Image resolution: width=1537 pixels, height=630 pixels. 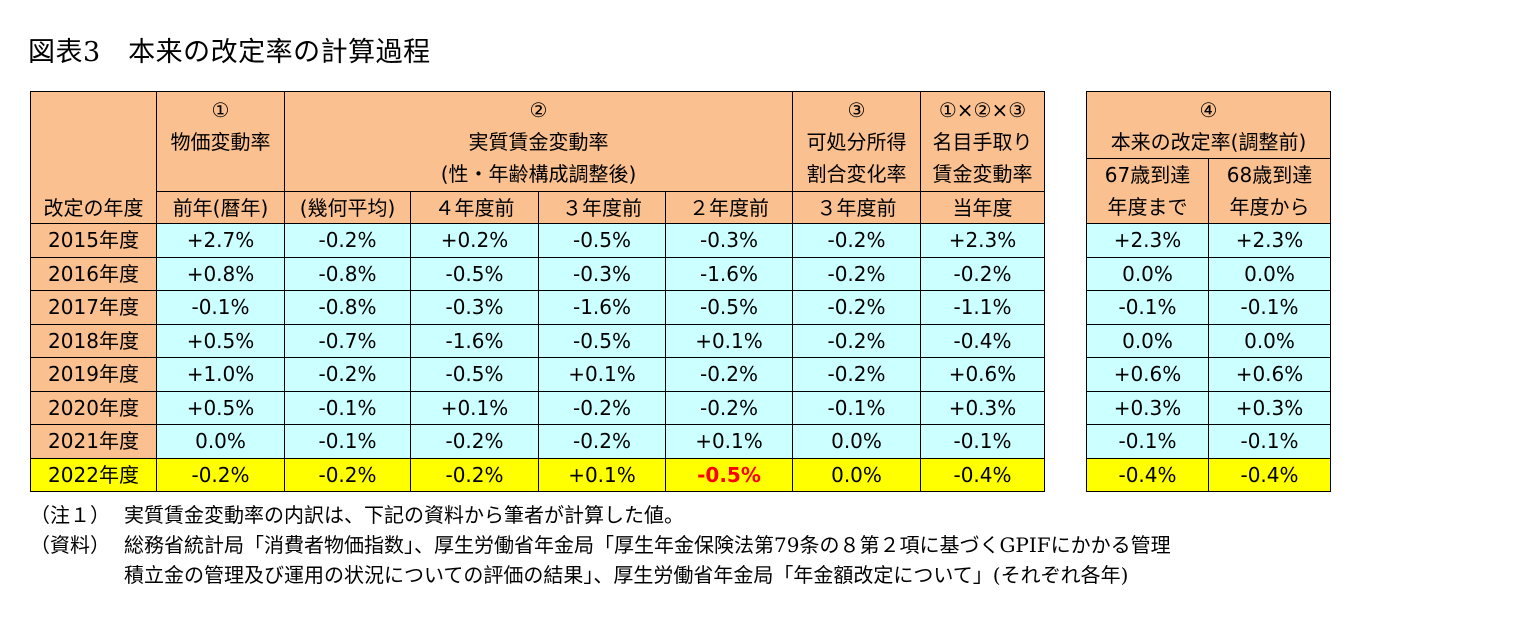 What do you see at coordinates (93, 157) in the screenshot?
I see `header-year: 改定の年度` at bounding box center [93, 157].